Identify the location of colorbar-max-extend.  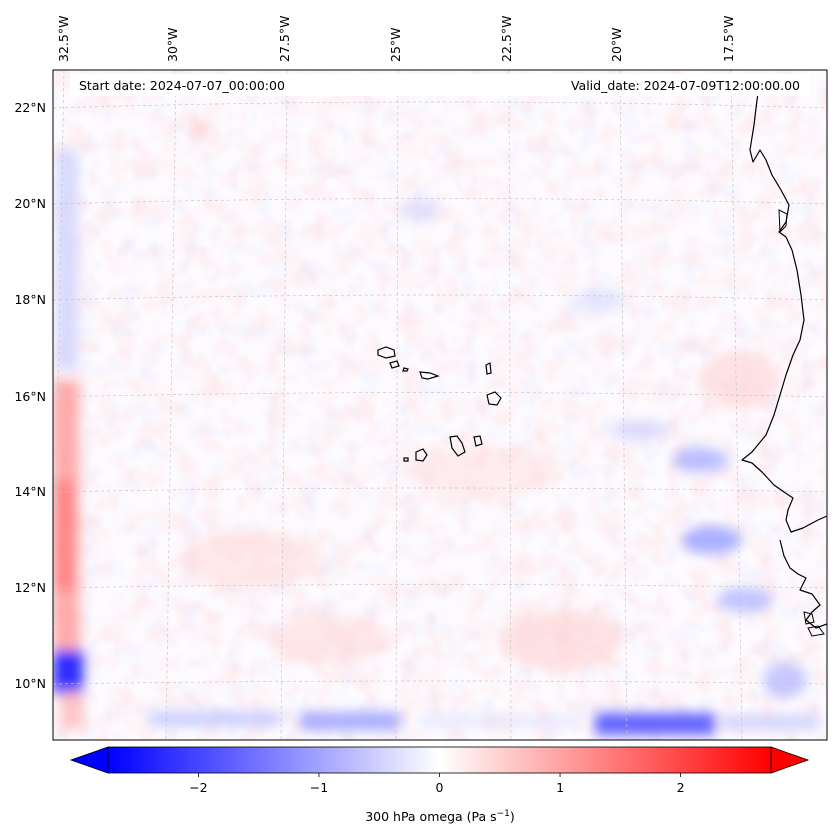
(790, 760).